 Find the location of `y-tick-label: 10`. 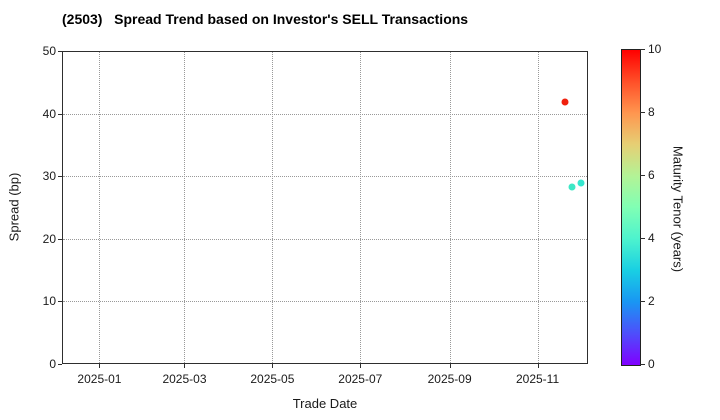

y-tick-label: 10 is located at coordinates (49, 301).